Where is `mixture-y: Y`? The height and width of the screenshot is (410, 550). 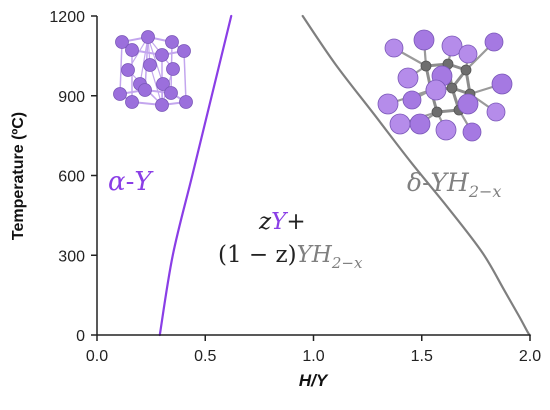
mixture-y: Y is located at coordinates (280, 222).